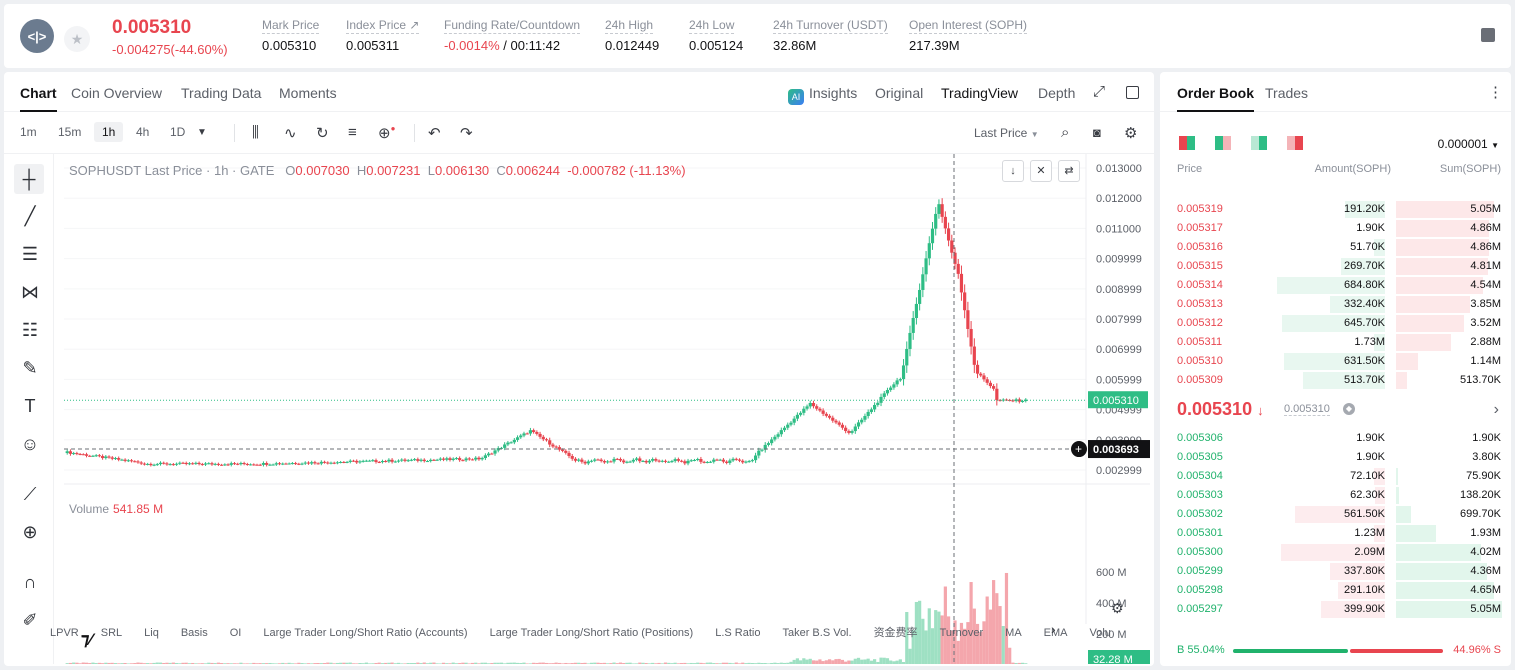  What do you see at coordinates (322, 133) in the screenshot?
I see `refresh-icon: ↻` at bounding box center [322, 133].